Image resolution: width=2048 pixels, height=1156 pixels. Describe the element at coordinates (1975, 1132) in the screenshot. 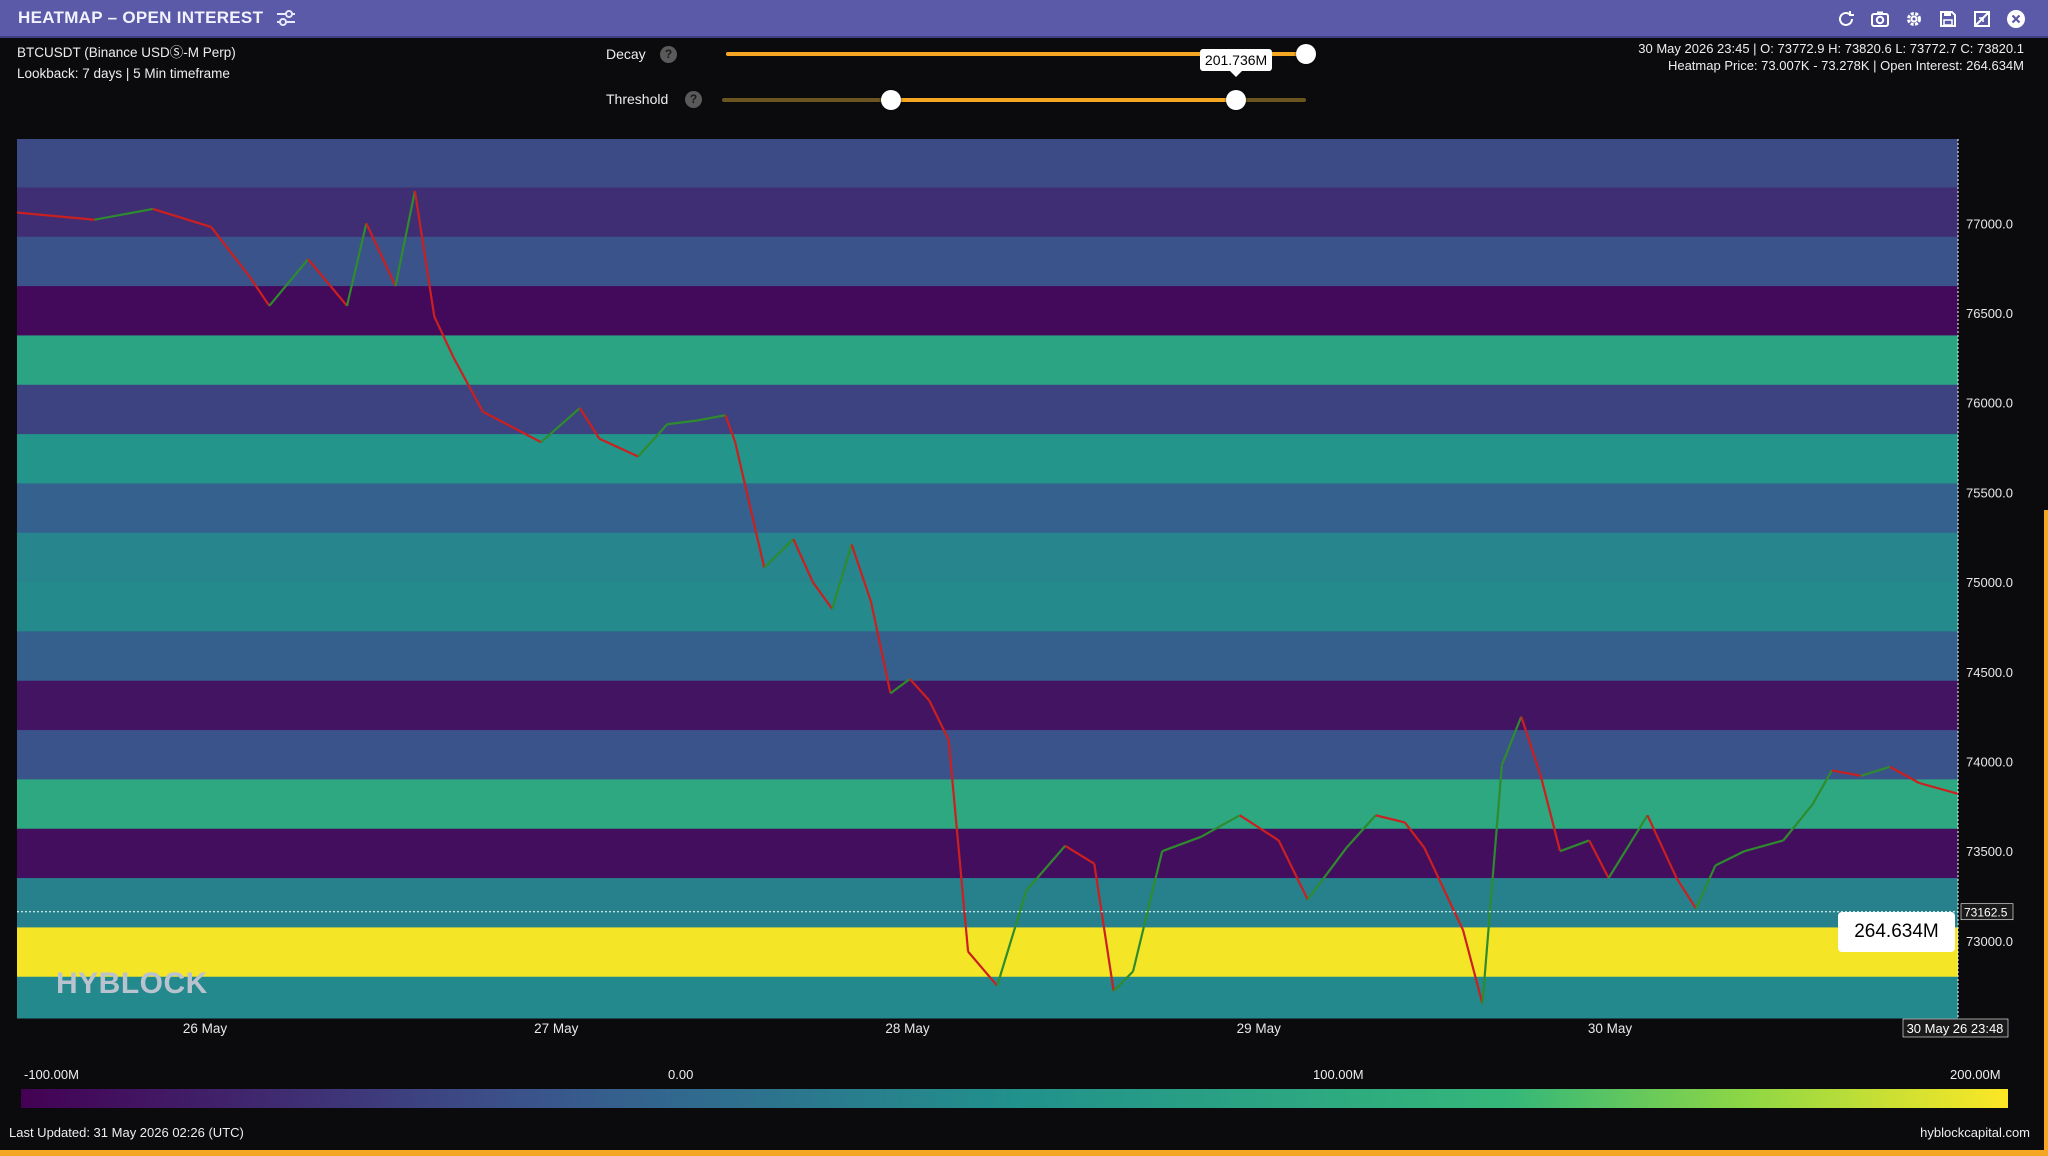

I see `site-link: hyblockcapital.com` at that location.